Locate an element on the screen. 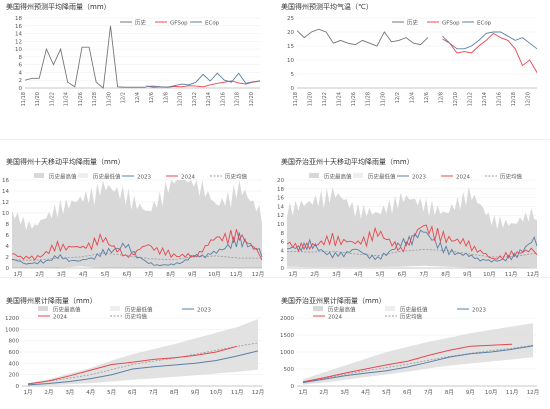 Image resolution: width=550 pixels, height=409 pixels. x-tick-label: 6月 is located at coordinates (402, 274).